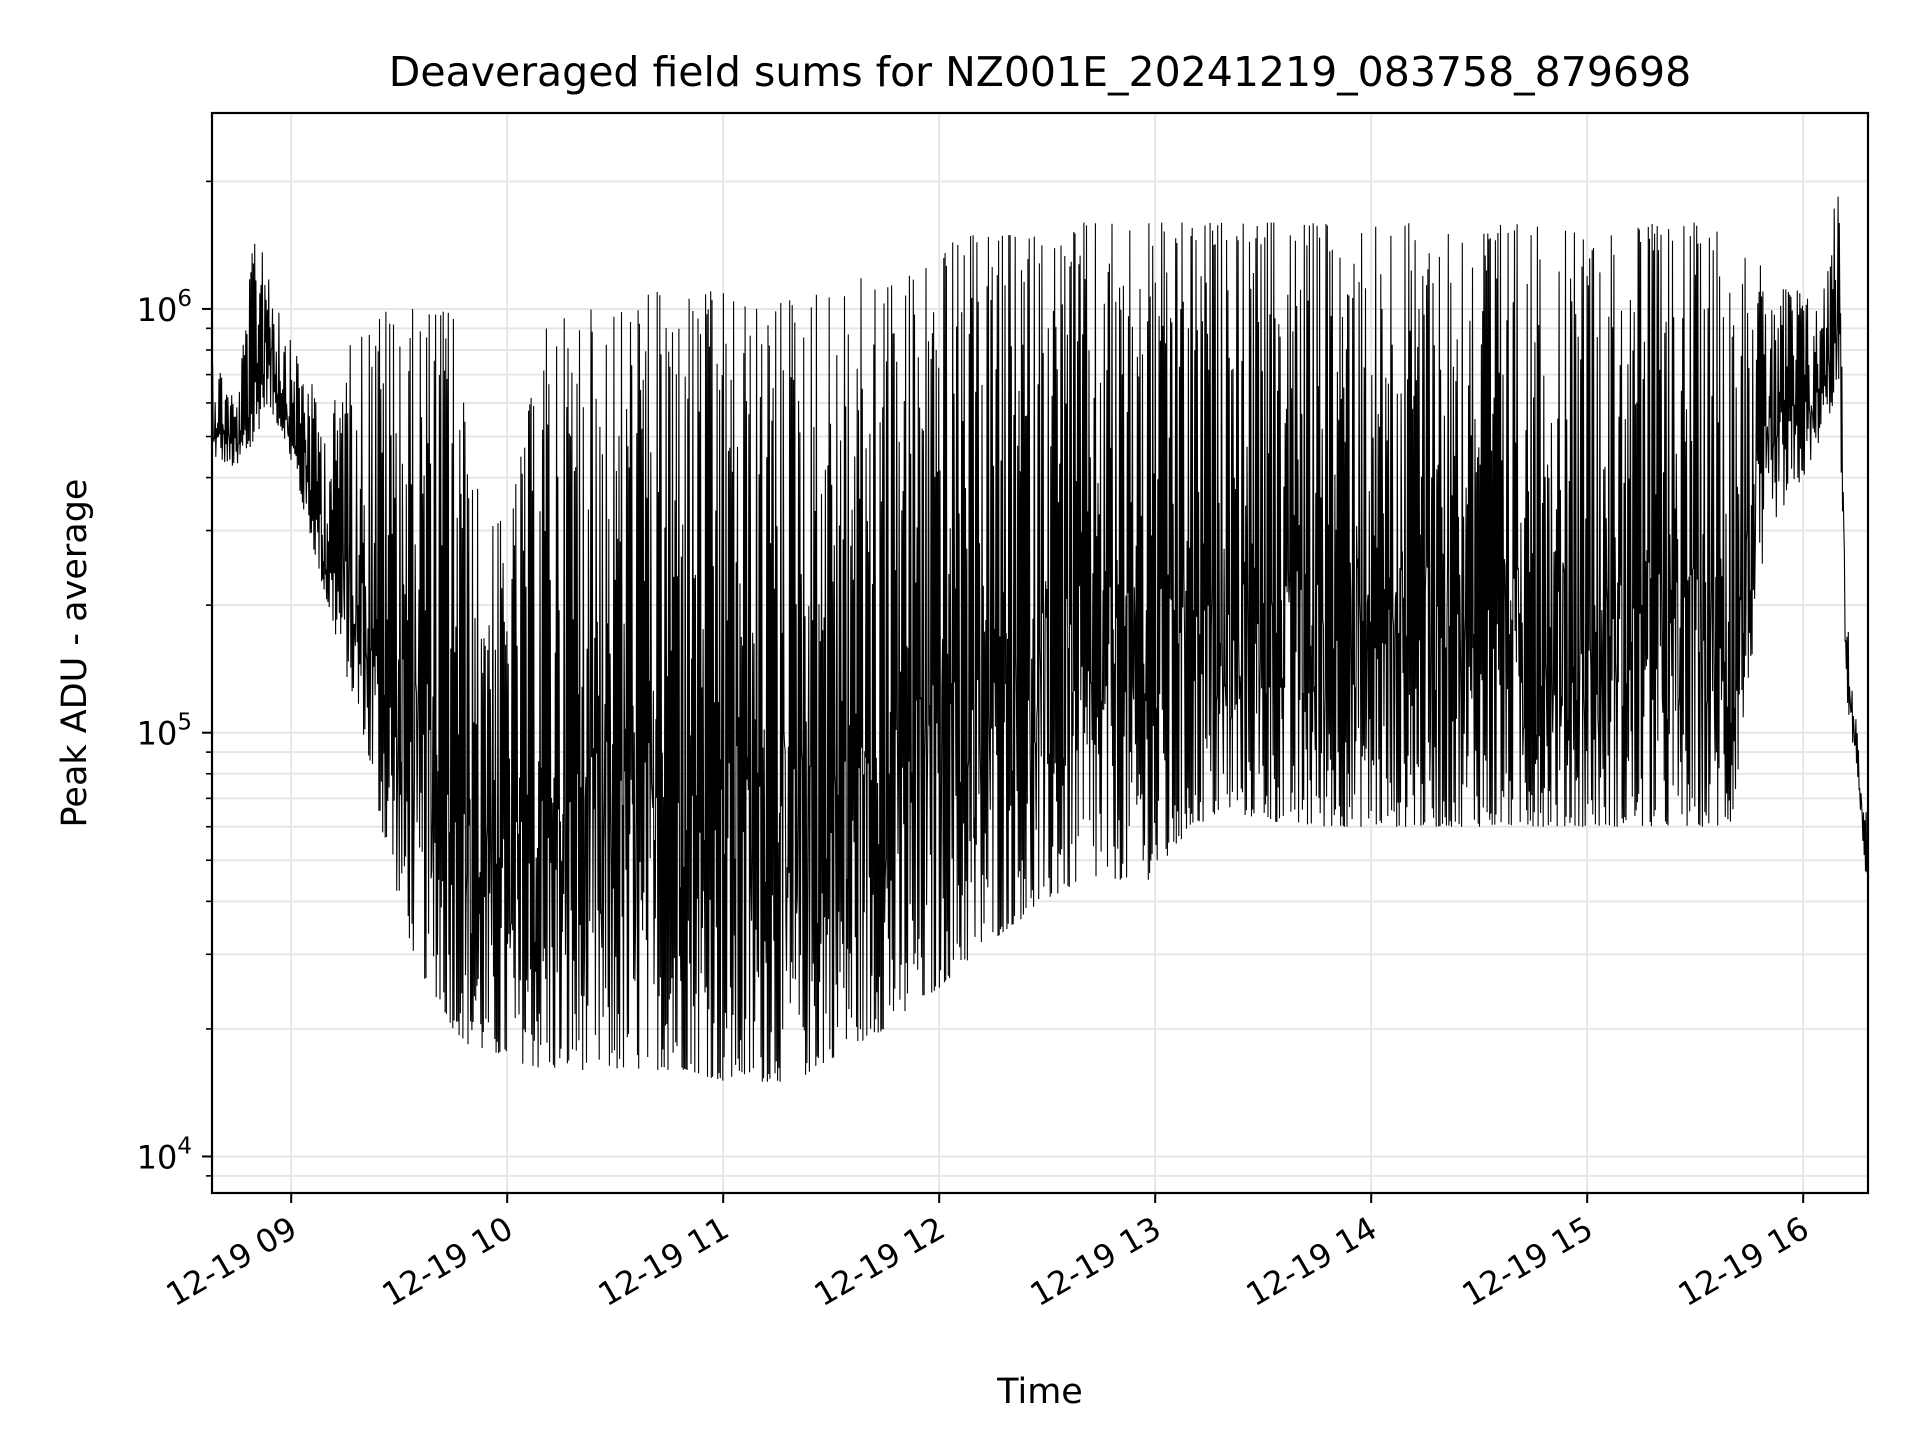 This screenshot has height=1440, width=1920. I want to click on y-tick-label: 10⁵, so click(164, 731).